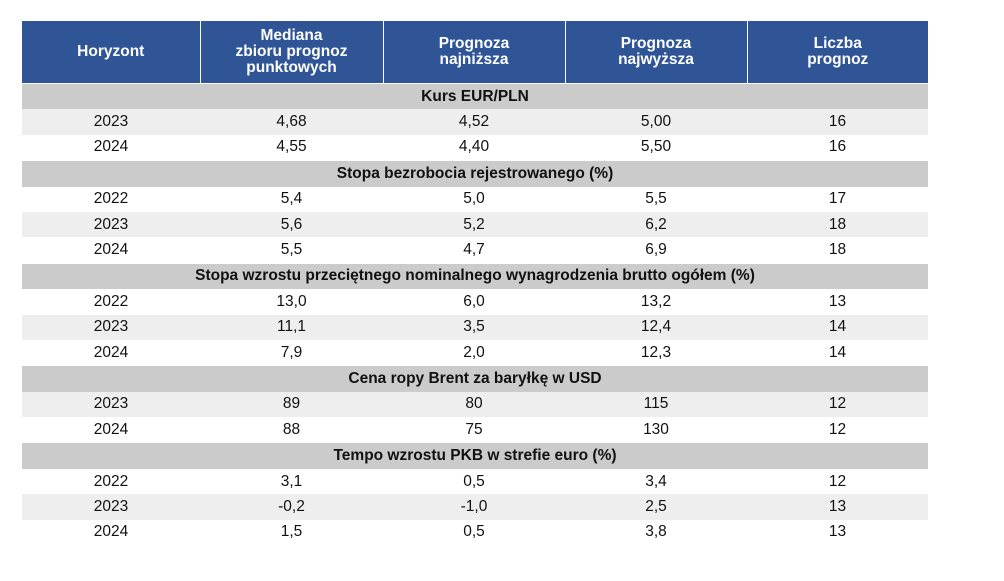  I want to click on data-row: 2024 1,5 0,5 3,8 13, so click(475, 532).